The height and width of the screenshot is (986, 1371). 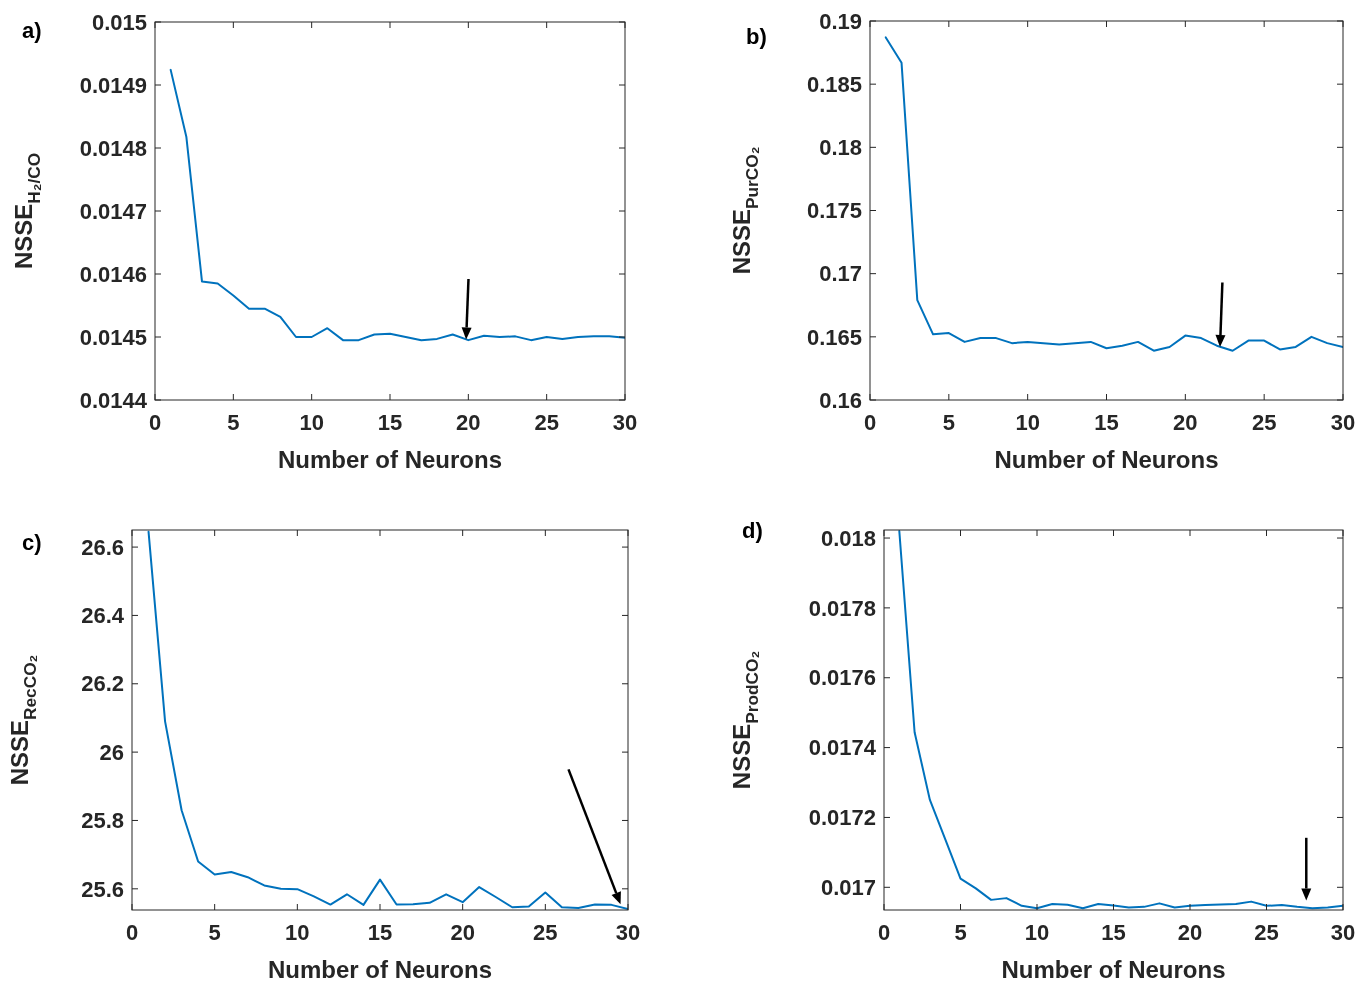 I want to click on y-tick-label: 0.0178, so click(x=842, y=608).